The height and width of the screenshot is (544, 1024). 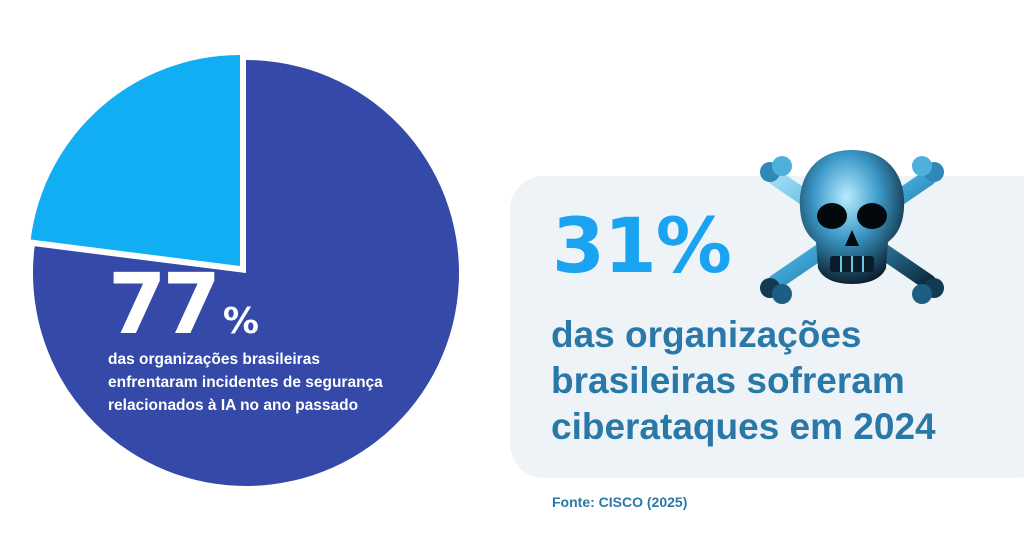 What do you see at coordinates (620, 502) in the screenshot?
I see `source-caption: Fonte: CISCO (2025)` at bounding box center [620, 502].